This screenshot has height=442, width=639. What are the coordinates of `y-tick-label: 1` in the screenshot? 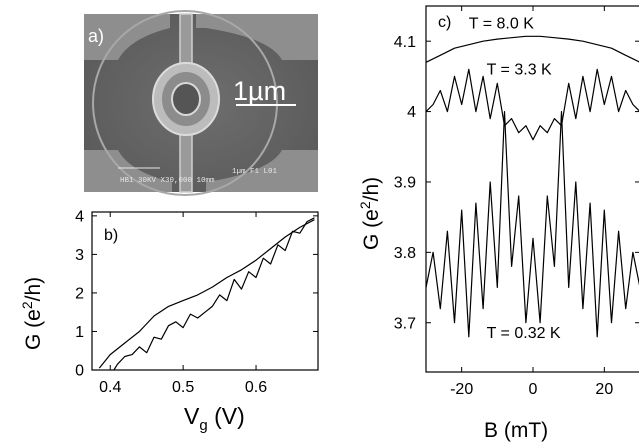 It's located at (79, 332).